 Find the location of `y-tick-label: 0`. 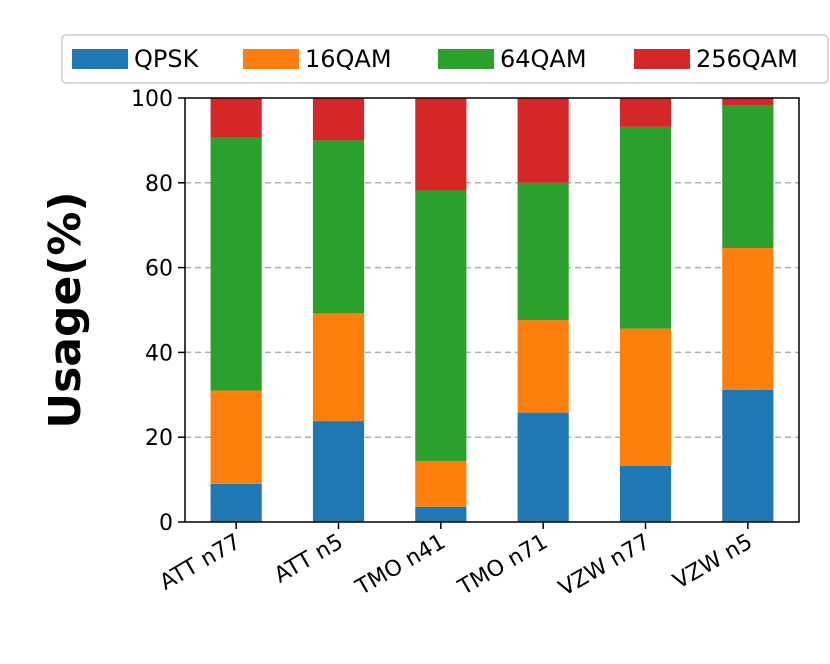

y-tick-label: 0 is located at coordinates (166, 523).